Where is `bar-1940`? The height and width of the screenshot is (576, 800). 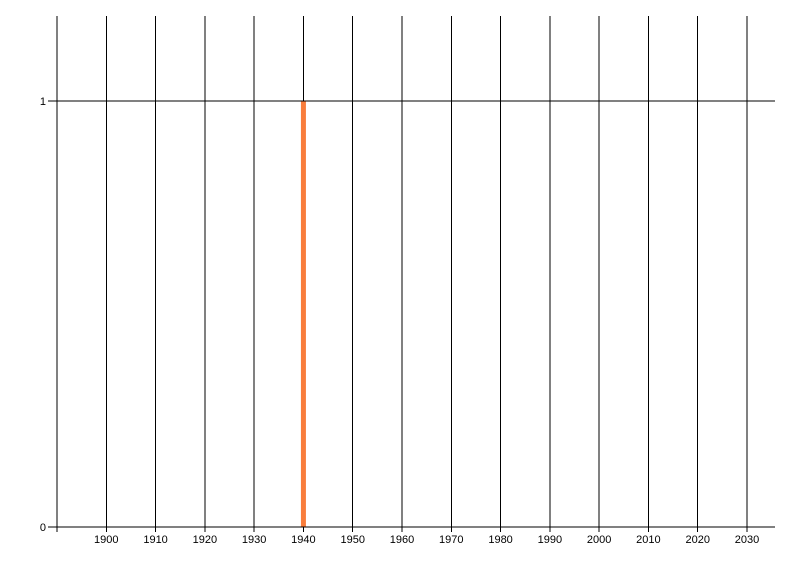
bar-1940 is located at coordinates (303, 314).